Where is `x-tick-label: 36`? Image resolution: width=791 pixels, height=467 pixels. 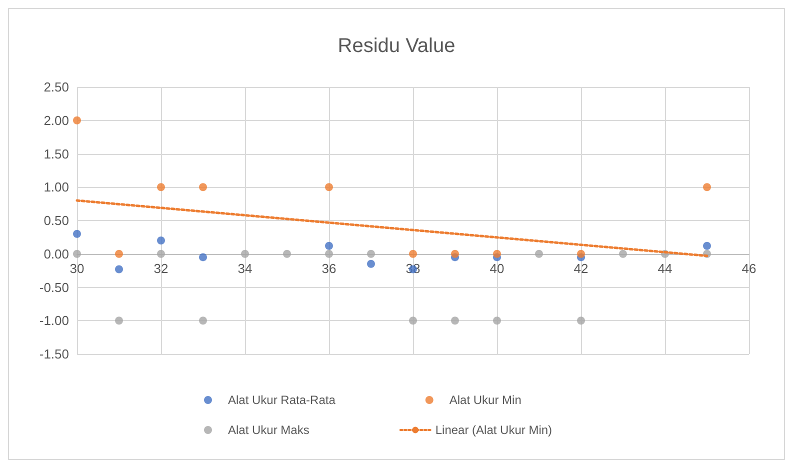 x-tick-label: 36 is located at coordinates (329, 268).